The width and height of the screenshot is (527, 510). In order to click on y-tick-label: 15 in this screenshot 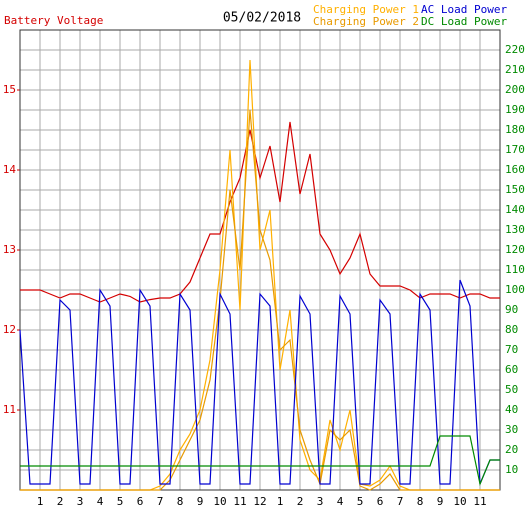, I will do `click(9, 89)`.